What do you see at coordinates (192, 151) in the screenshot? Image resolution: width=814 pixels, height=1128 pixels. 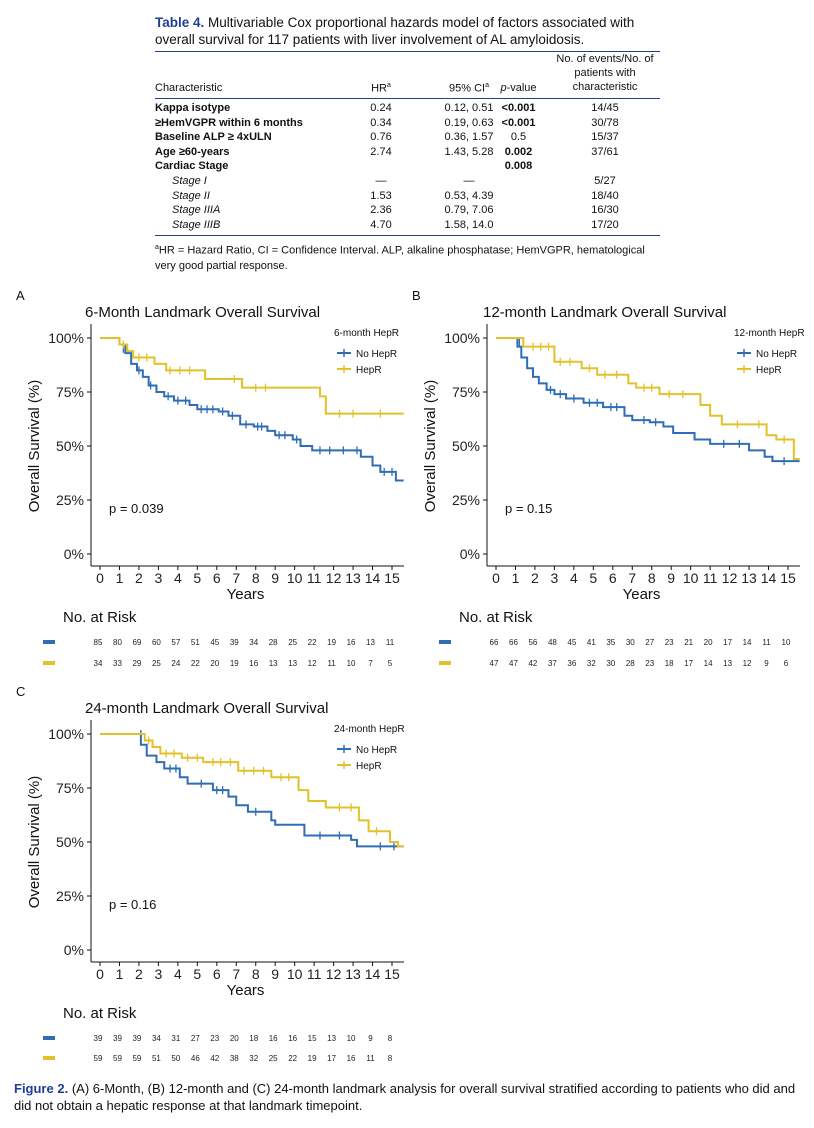 I see `row-characteristic: Age ≥60-years` at bounding box center [192, 151].